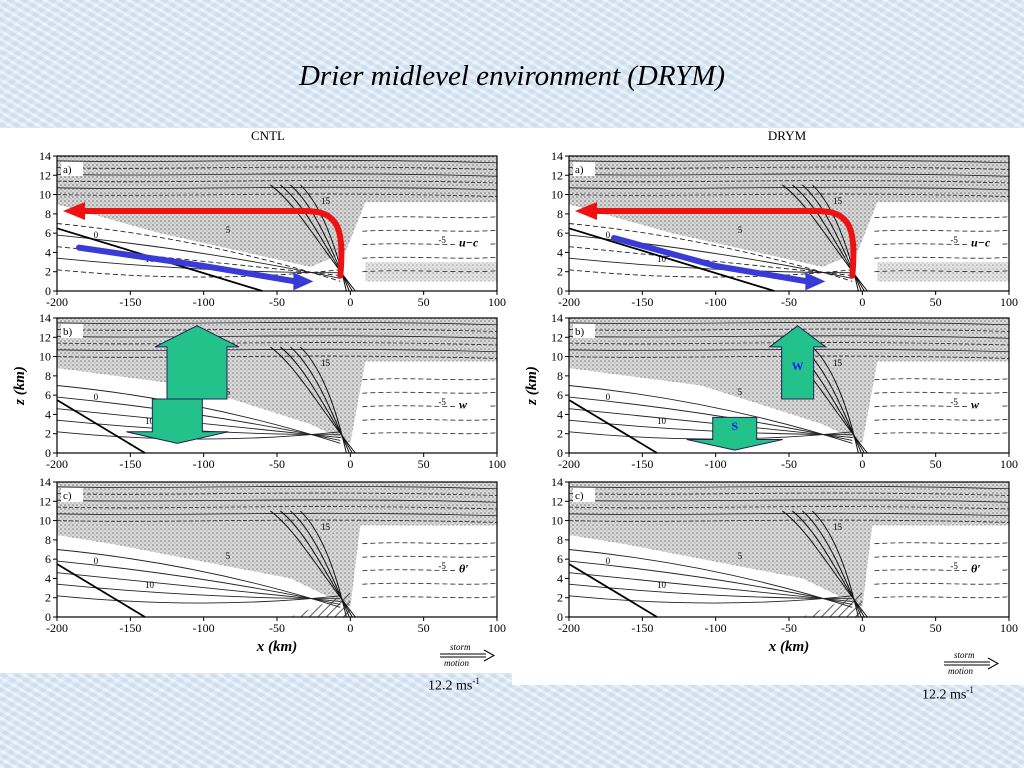  Describe the element at coordinates (838, 363) in the screenshot. I see `contour-value-label: 15` at that location.